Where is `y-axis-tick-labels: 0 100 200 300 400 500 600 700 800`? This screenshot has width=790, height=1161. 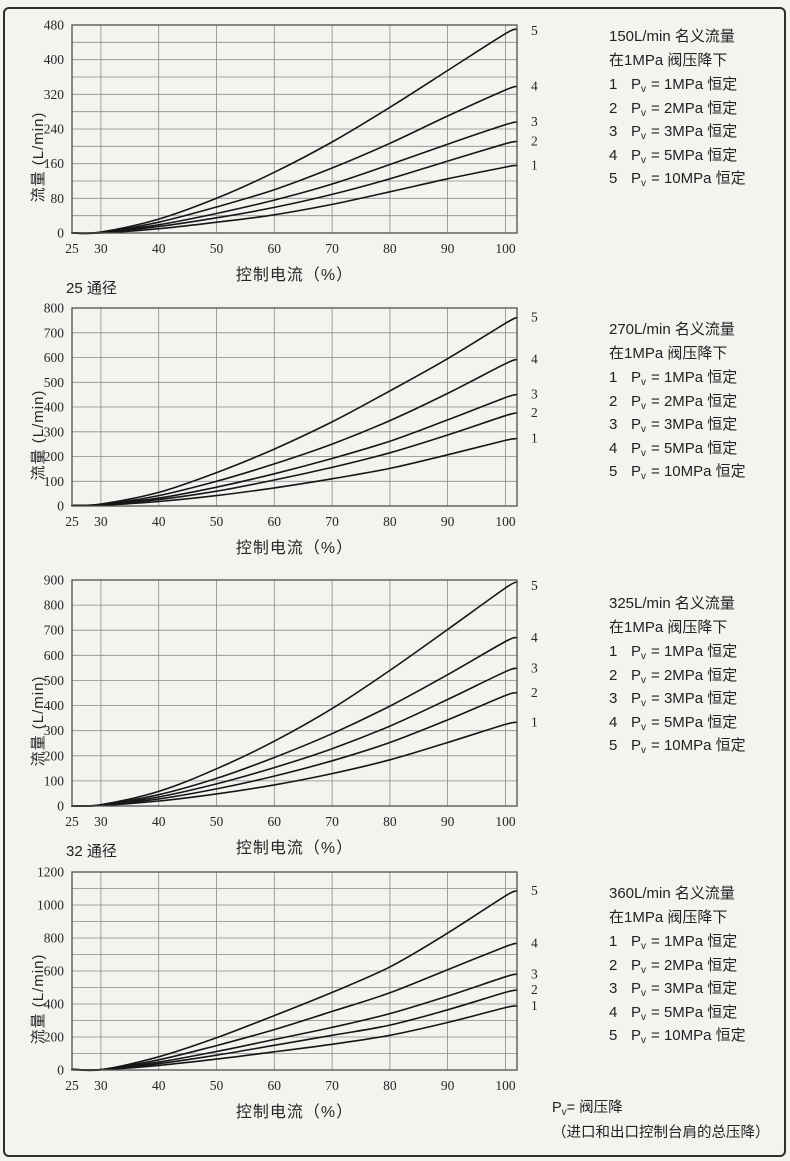 y-axis-tick-labels: 0 100 200 300 400 500 600 700 800 is located at coordinates (54, 407).